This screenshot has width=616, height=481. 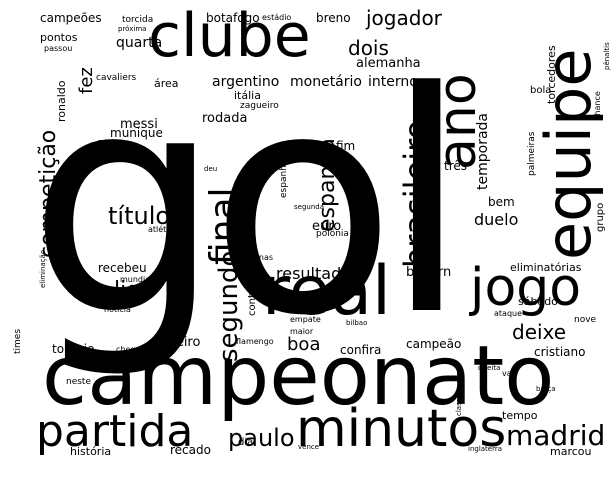 What do you see at coordinates (302, 331) in the screenshot?
I see `word: maior` at bounding box center [302, 331].